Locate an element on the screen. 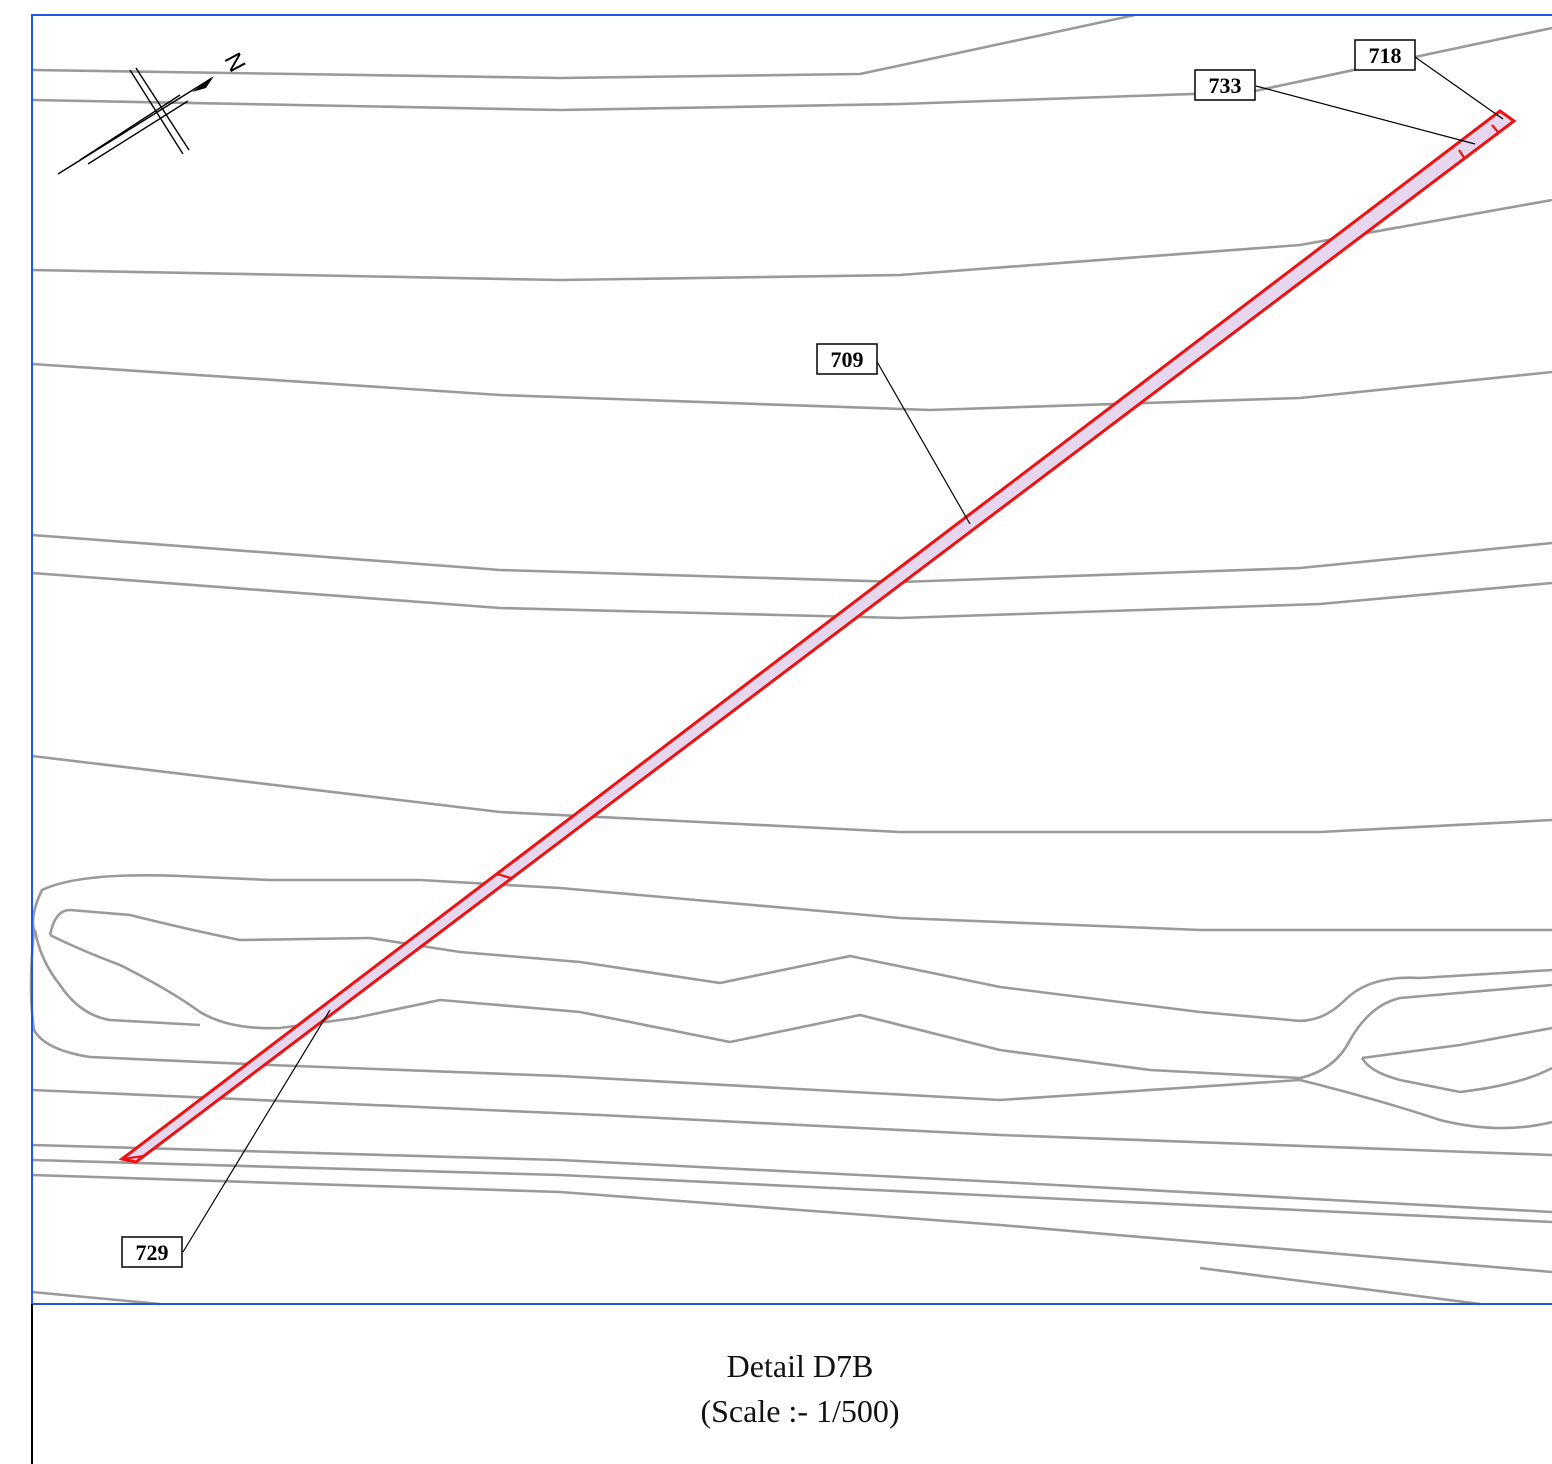 This screenshot has height=1464, width=1552. parcel-label-729: 729 is located at coordinates (152, 1252).